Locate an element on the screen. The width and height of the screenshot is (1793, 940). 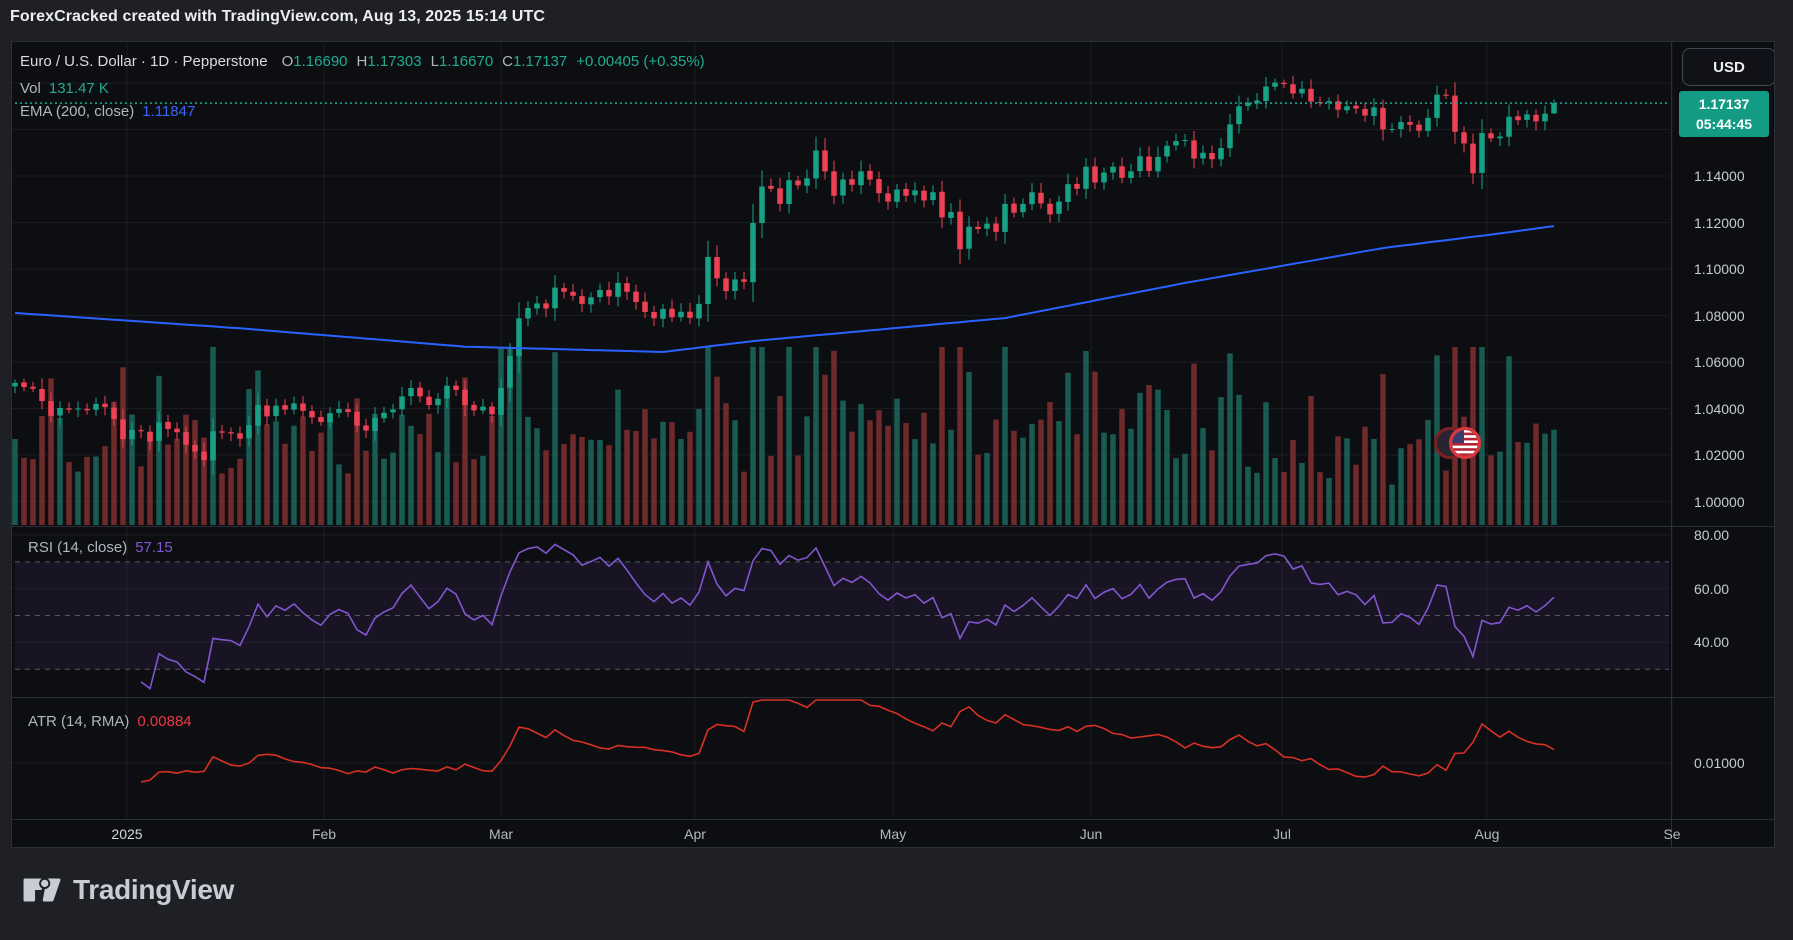
volume-legend: Vol 131.47 K is located at coordinates (64, 88).